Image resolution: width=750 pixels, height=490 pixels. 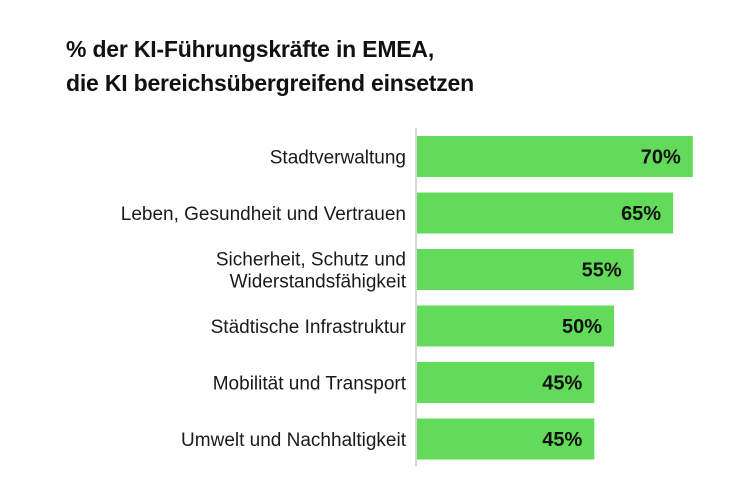 What do you see at coordinates (562, 440) in the screenshot?
I see `value-label-5: 45%` at bounding box center [562, 440].